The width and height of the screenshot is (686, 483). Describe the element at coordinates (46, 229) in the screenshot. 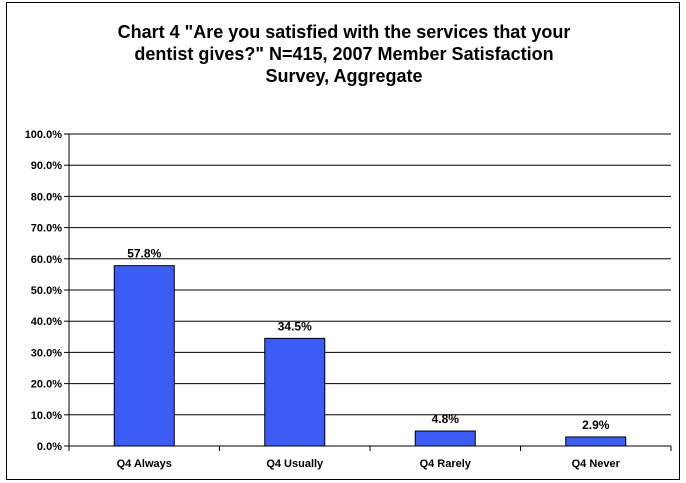

I see `y-tick-label: 70.0%` at that location.